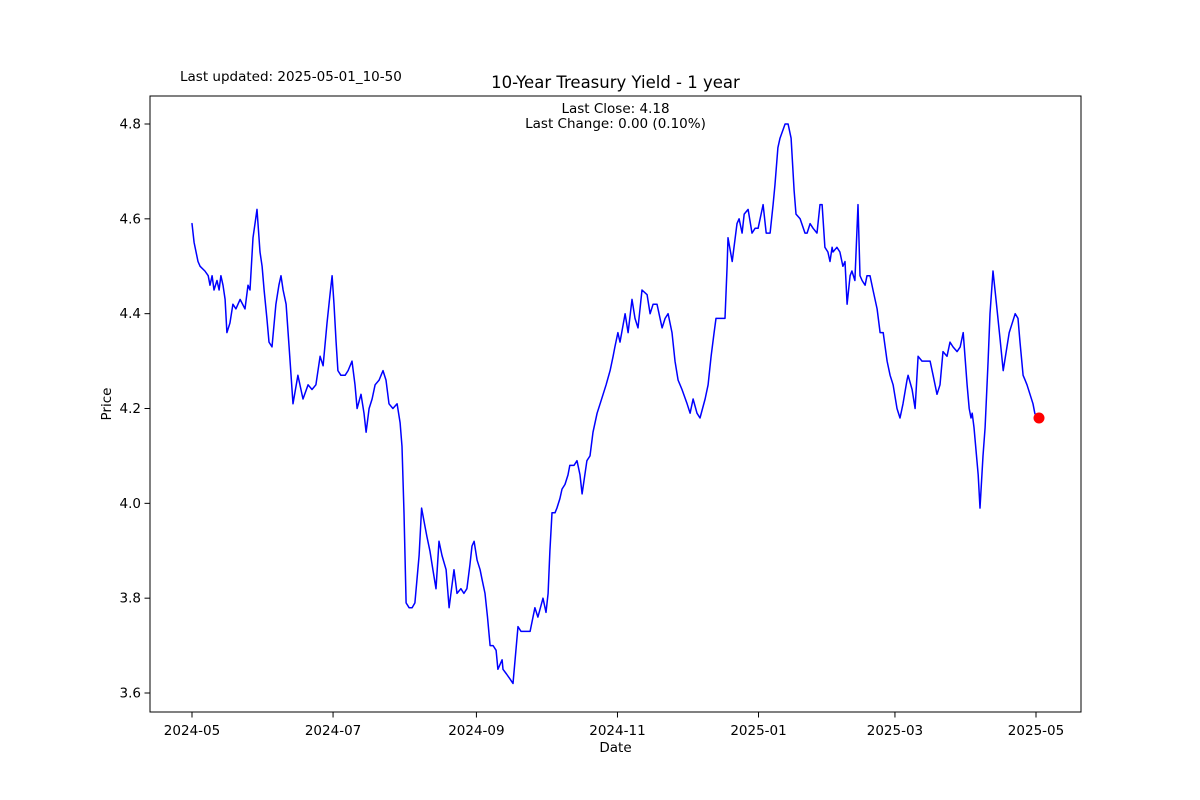  I want to click on x-tick-label: 2024-05, so click(192, 731).